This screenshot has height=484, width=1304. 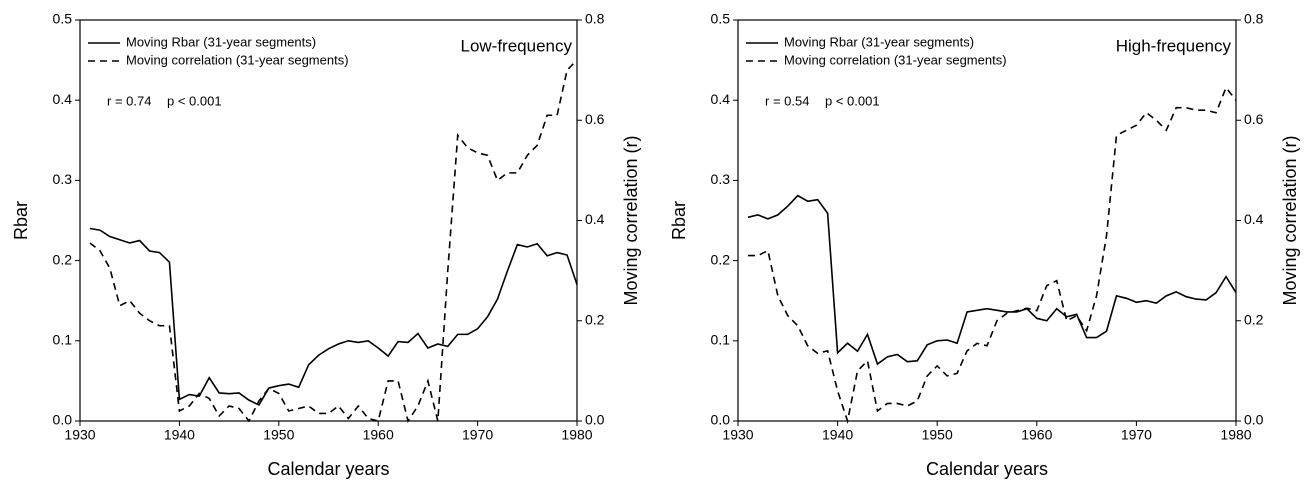 I want to click on annotation: Low-frequency, so click(x=516, y=45).